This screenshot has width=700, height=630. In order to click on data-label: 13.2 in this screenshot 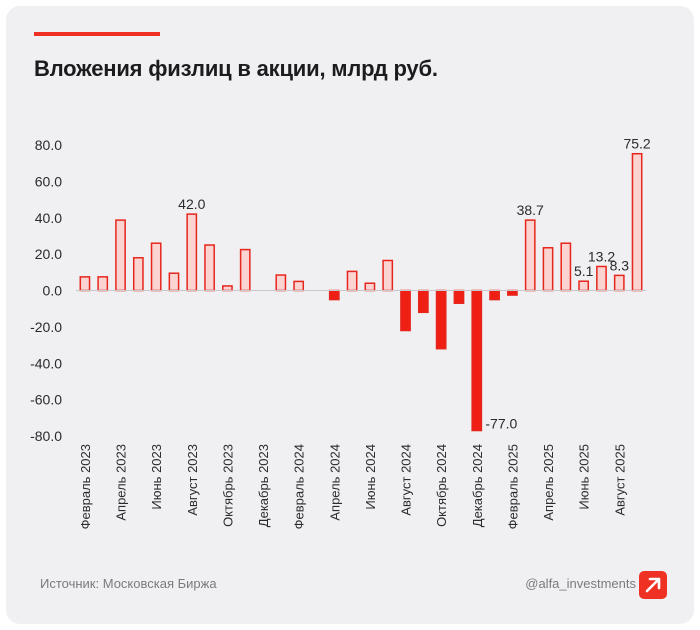, I will do `click(601, 257)`.